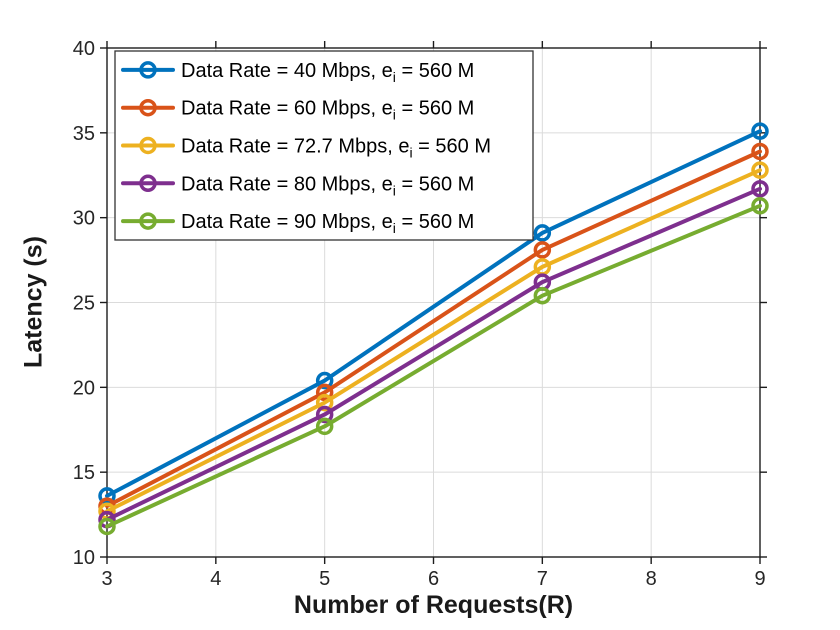  What do you see at coordinates (84, 304) in the screenshot?
I see `y-tick-label: 25` at bounding box center [84, 304].